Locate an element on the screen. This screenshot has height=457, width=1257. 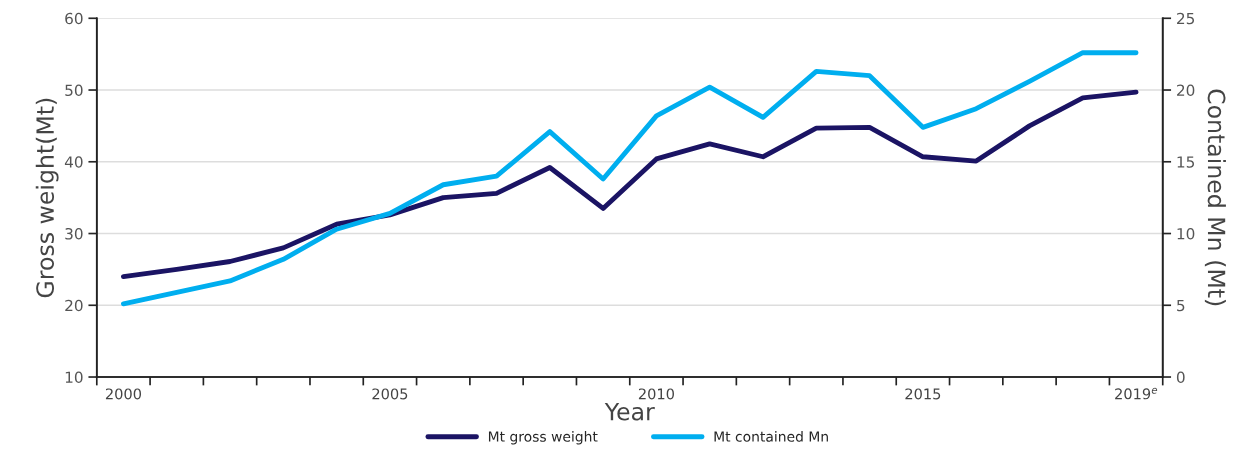
x-tick-label: 2010 is located at coordinates (656, 394).